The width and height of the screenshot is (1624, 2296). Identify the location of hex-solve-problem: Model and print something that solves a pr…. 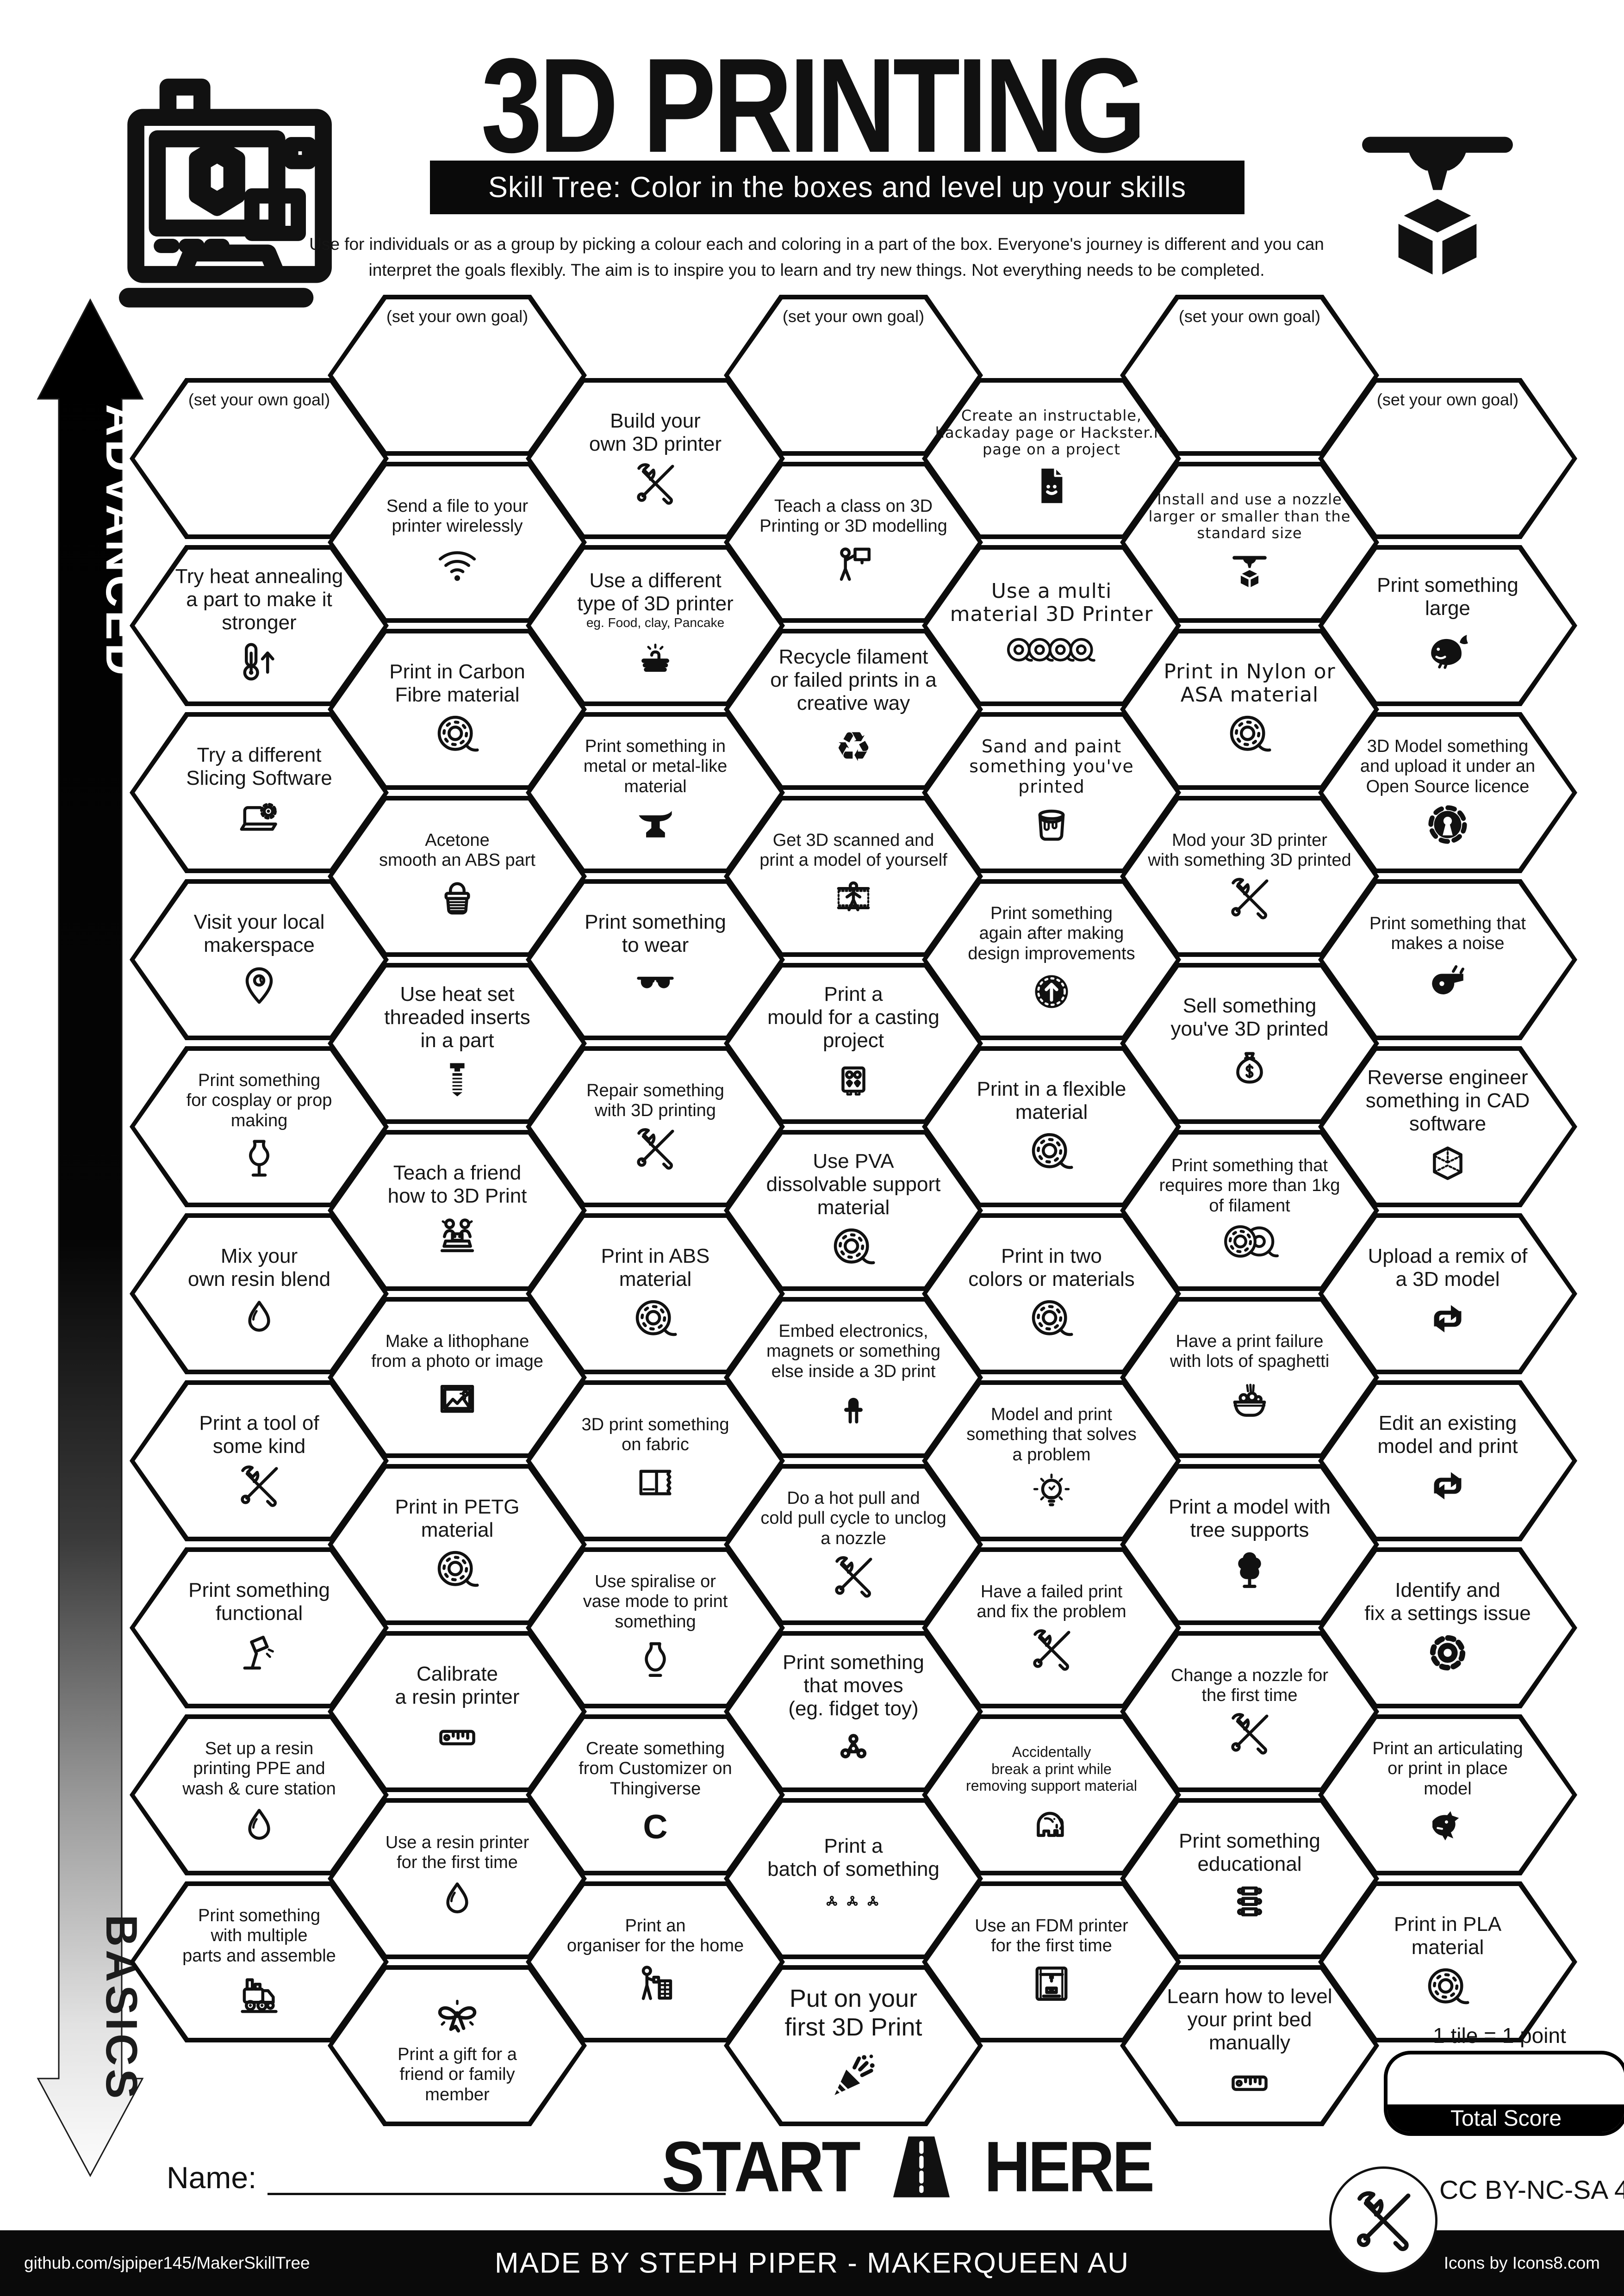
(1051, 1461).